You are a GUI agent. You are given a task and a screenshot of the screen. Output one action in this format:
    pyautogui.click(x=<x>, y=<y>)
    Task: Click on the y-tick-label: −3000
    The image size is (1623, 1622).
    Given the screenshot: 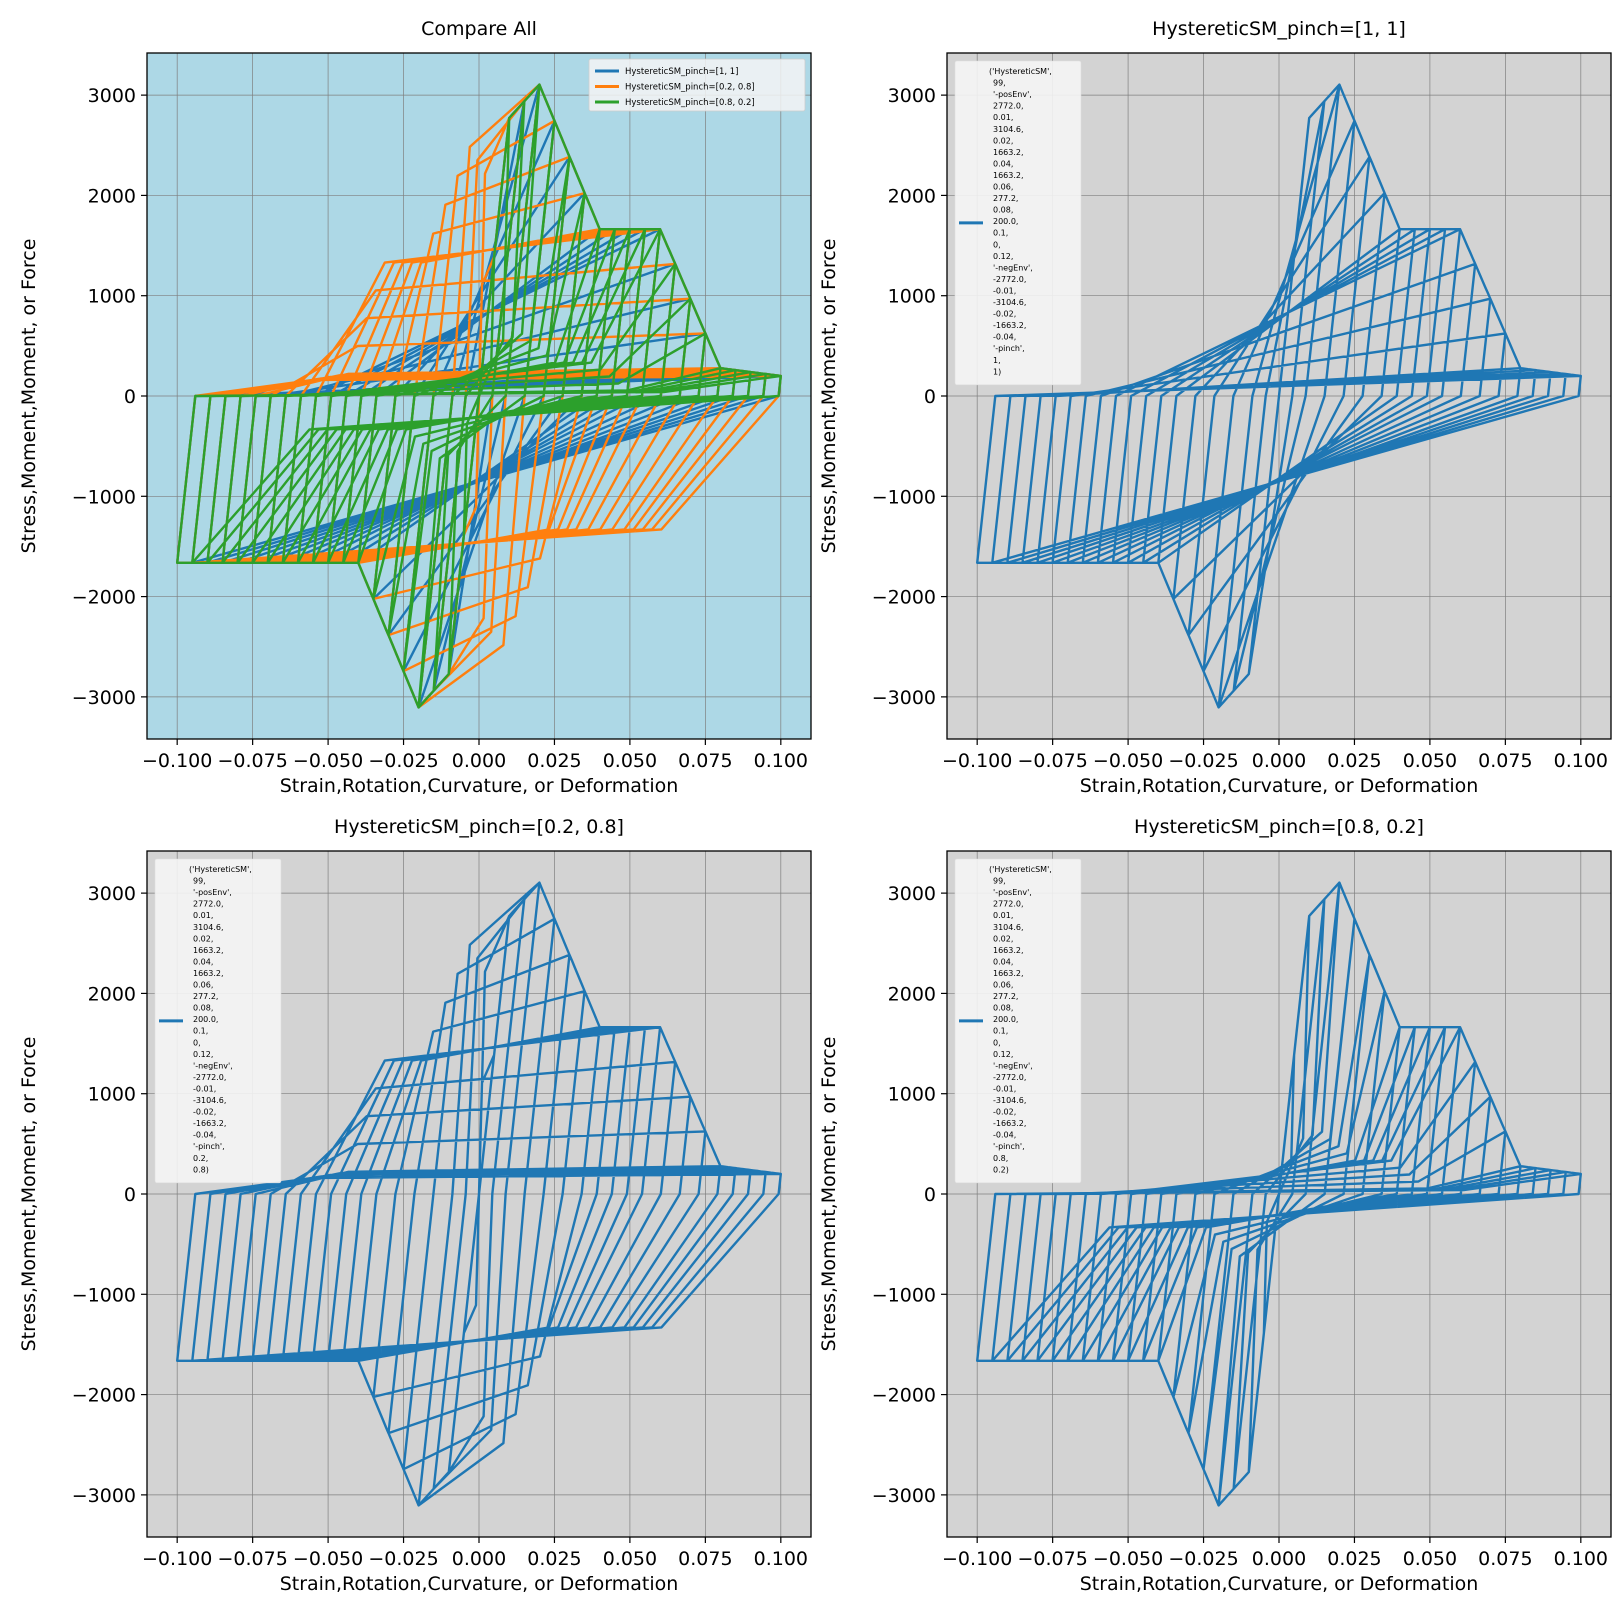 What is the action you would take?
    pyautogui.click(x=904, y=1496)
    